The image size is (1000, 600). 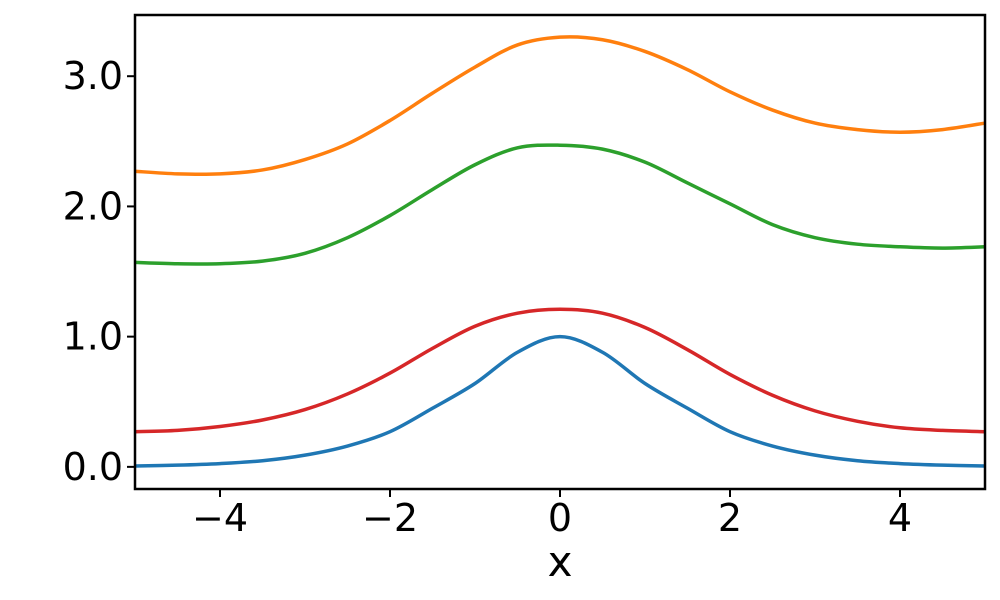 What do you see at coordinates (93, 467) in the screenshot?
I see `y-tick-label: 0.0` at bounding box center [93, 467].